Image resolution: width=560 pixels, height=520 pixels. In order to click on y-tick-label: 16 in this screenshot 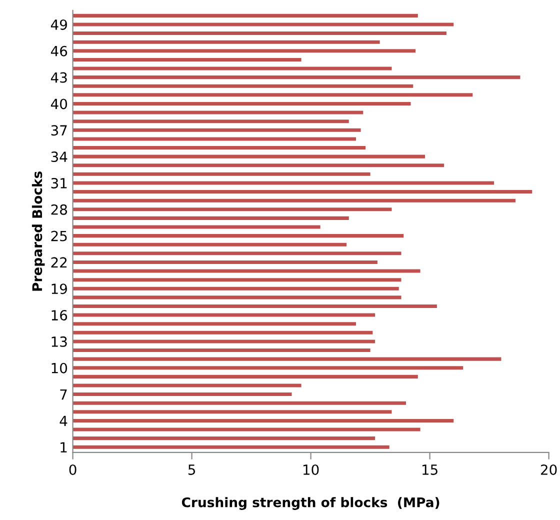, I will do `click(60, 315)`.